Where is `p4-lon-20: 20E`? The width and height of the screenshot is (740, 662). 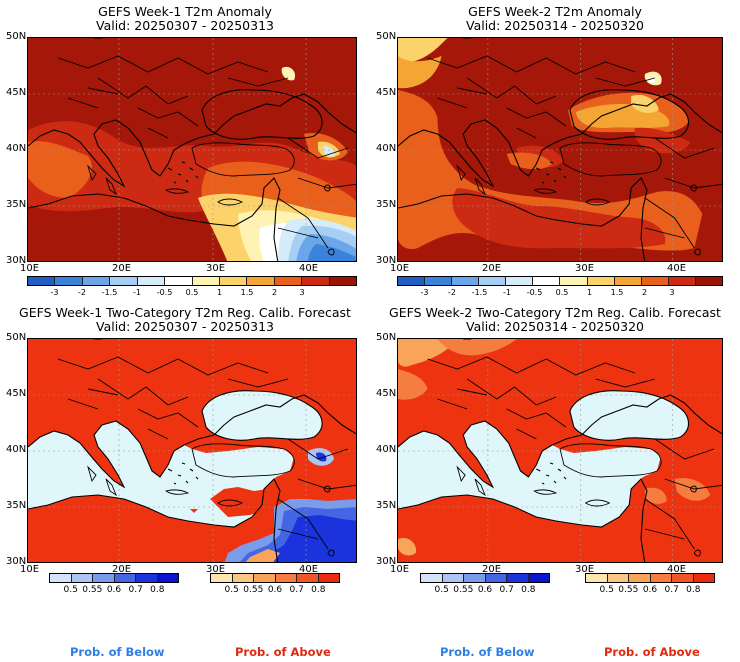 p4-lon-20: 20E is located at coordinates (492, 569).